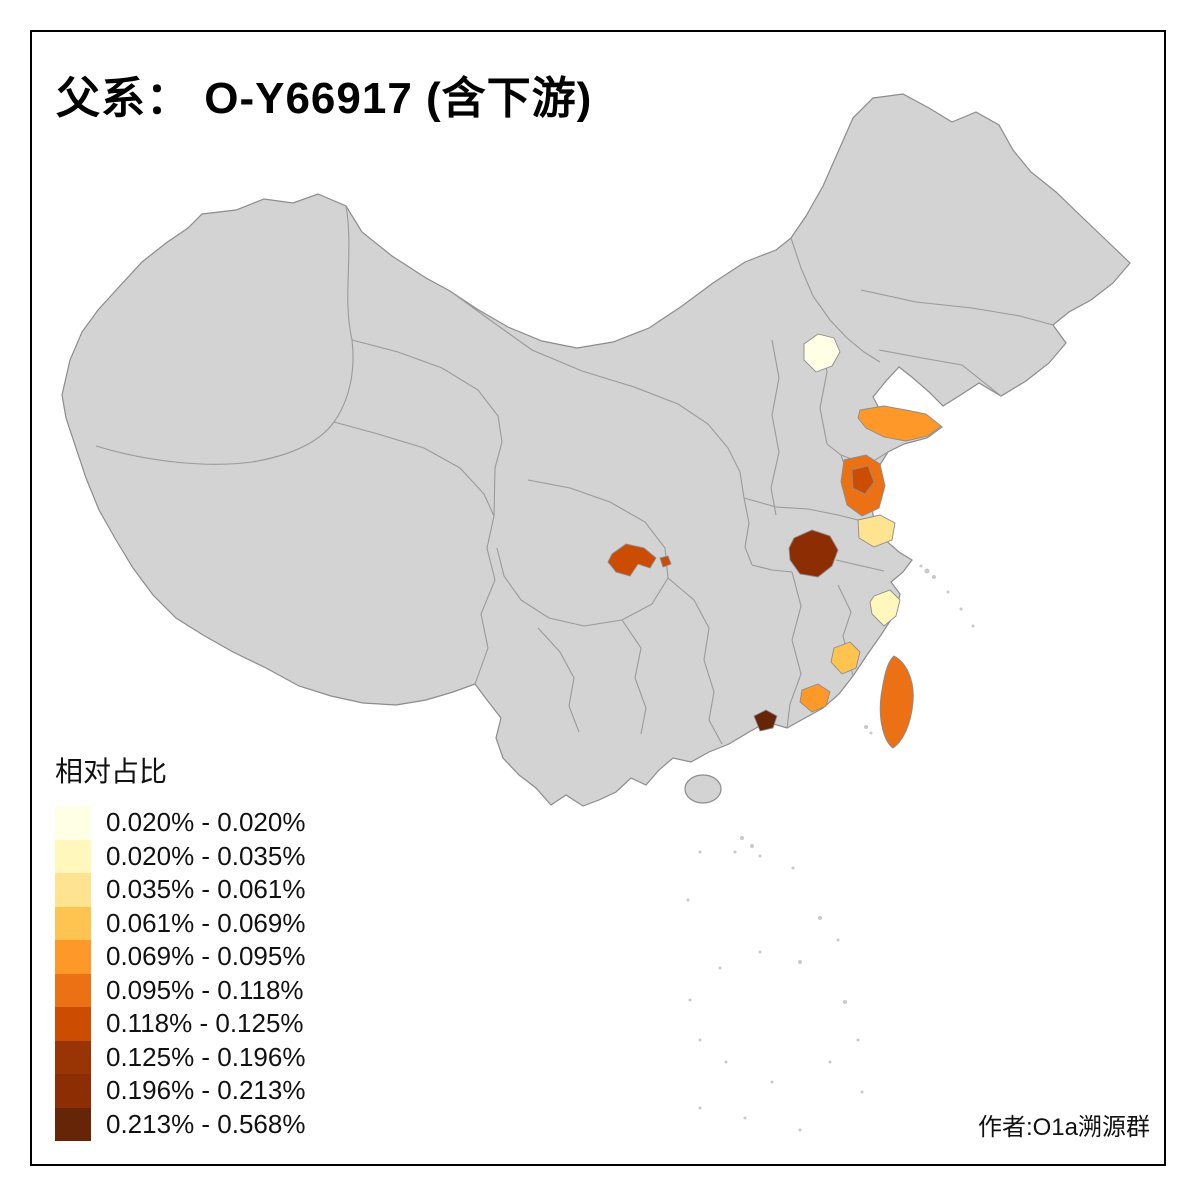 The height and width of the screenshot is (1200, 1200). I want to click on legend-label: 0.020% - 0.020%, so click(206, 822).